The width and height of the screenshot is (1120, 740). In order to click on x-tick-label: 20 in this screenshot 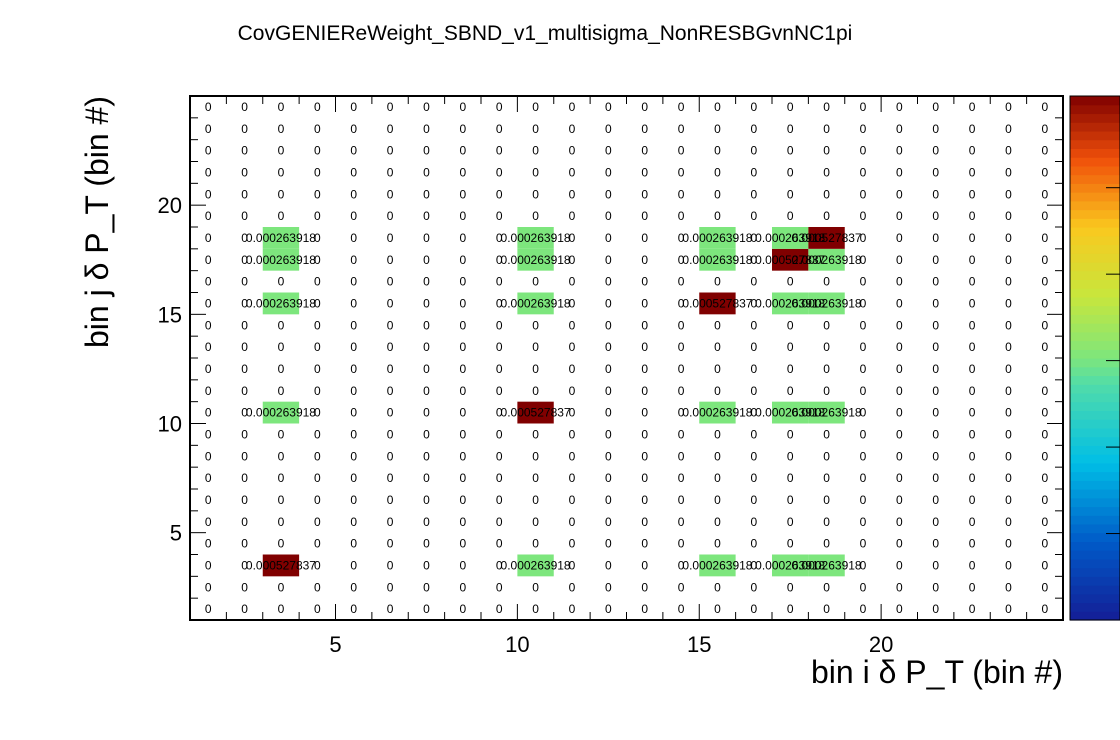, I will do `click(881, 644)`.